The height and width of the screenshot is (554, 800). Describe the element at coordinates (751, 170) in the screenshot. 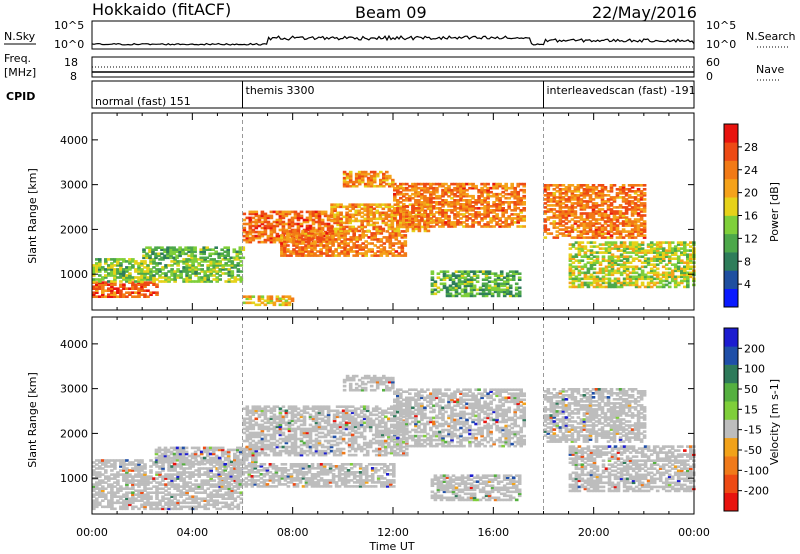

I see `colorbar-tick-label: 24` at that location.